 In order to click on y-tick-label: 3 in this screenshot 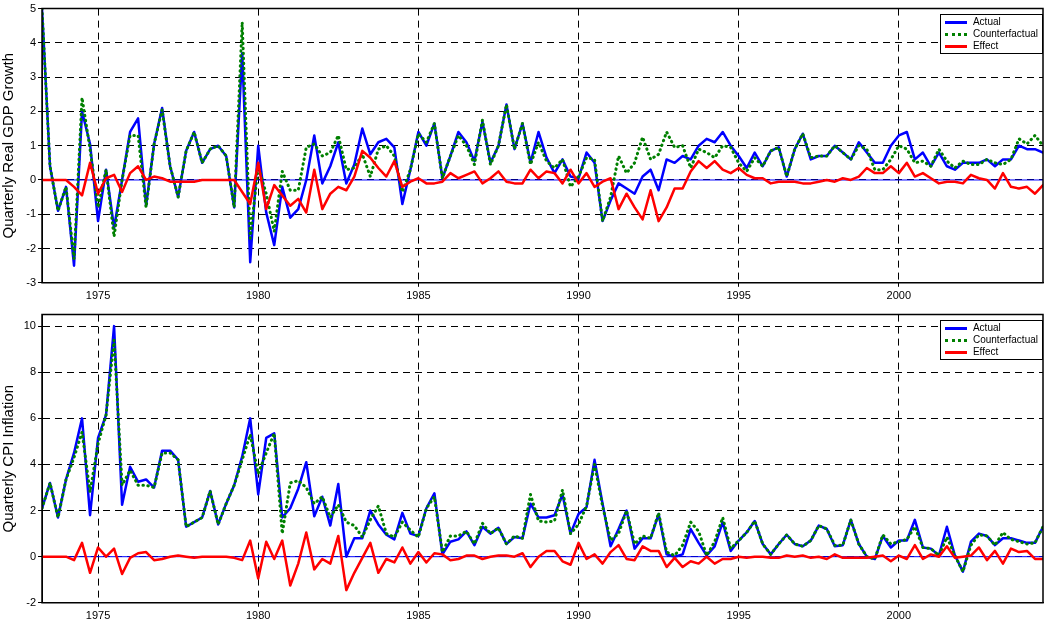, I will do `click(32, 76)`.